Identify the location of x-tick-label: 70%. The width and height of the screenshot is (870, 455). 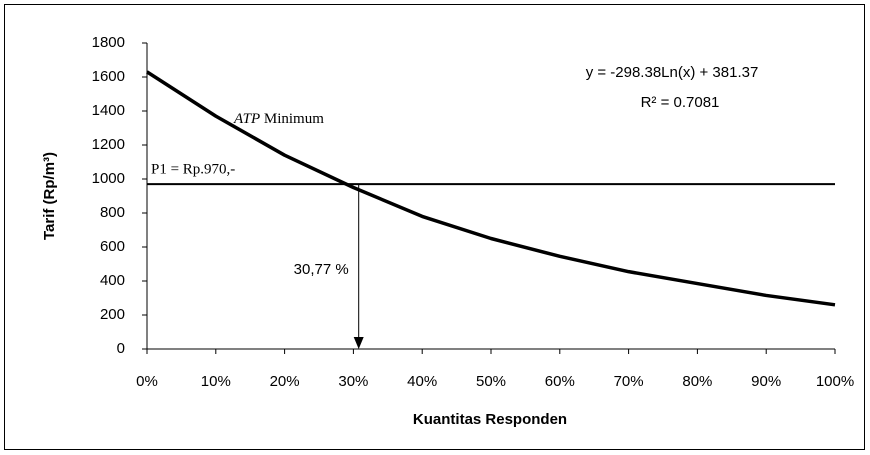
(629, 381).